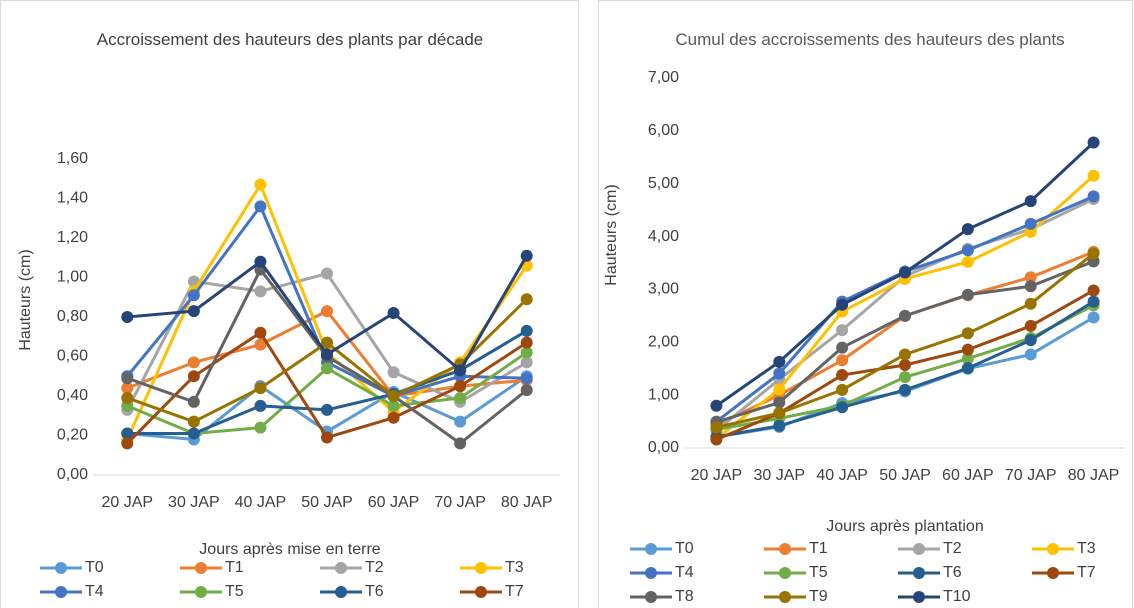  What do you see at coordinates (663, 342) in the screenshot?
I see `y-tick-label: 2,00` at bounding box center [663, 342].